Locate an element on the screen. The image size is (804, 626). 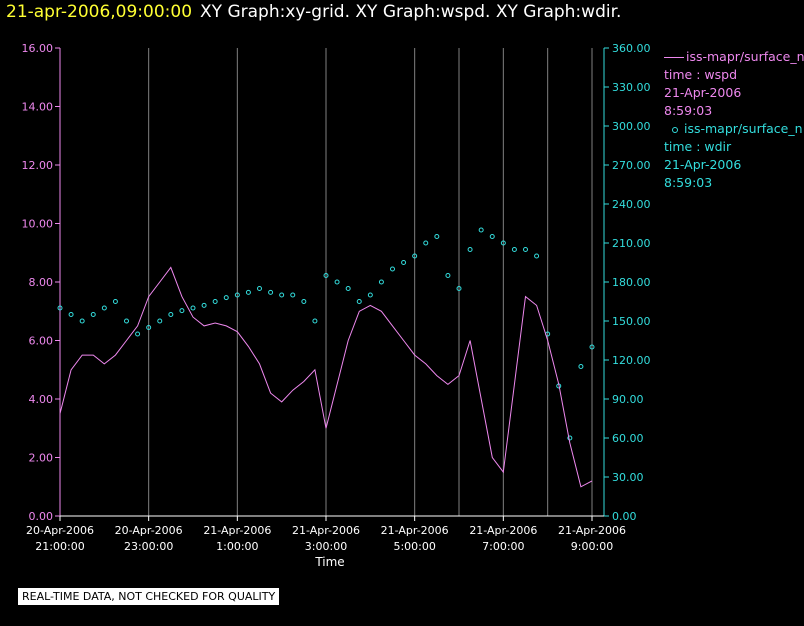
right-tick-label: 180.00 is located at coordinates (631, 282).